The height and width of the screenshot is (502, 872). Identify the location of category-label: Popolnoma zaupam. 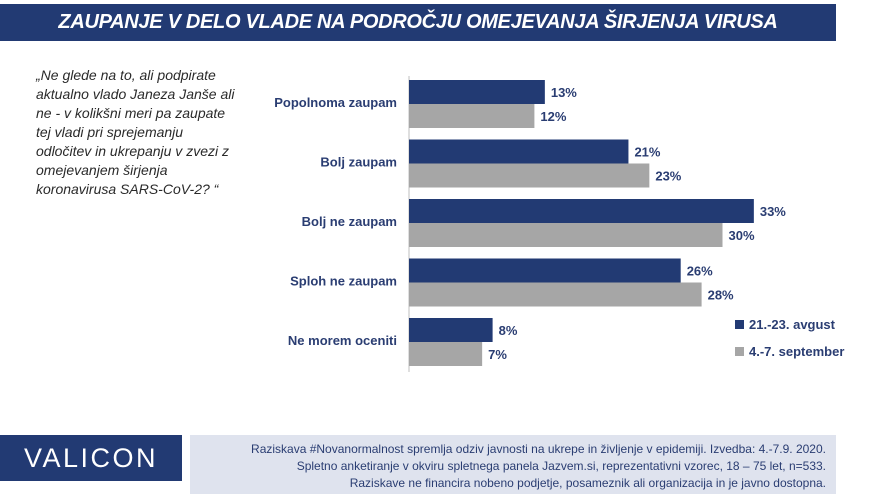
(335, 102).